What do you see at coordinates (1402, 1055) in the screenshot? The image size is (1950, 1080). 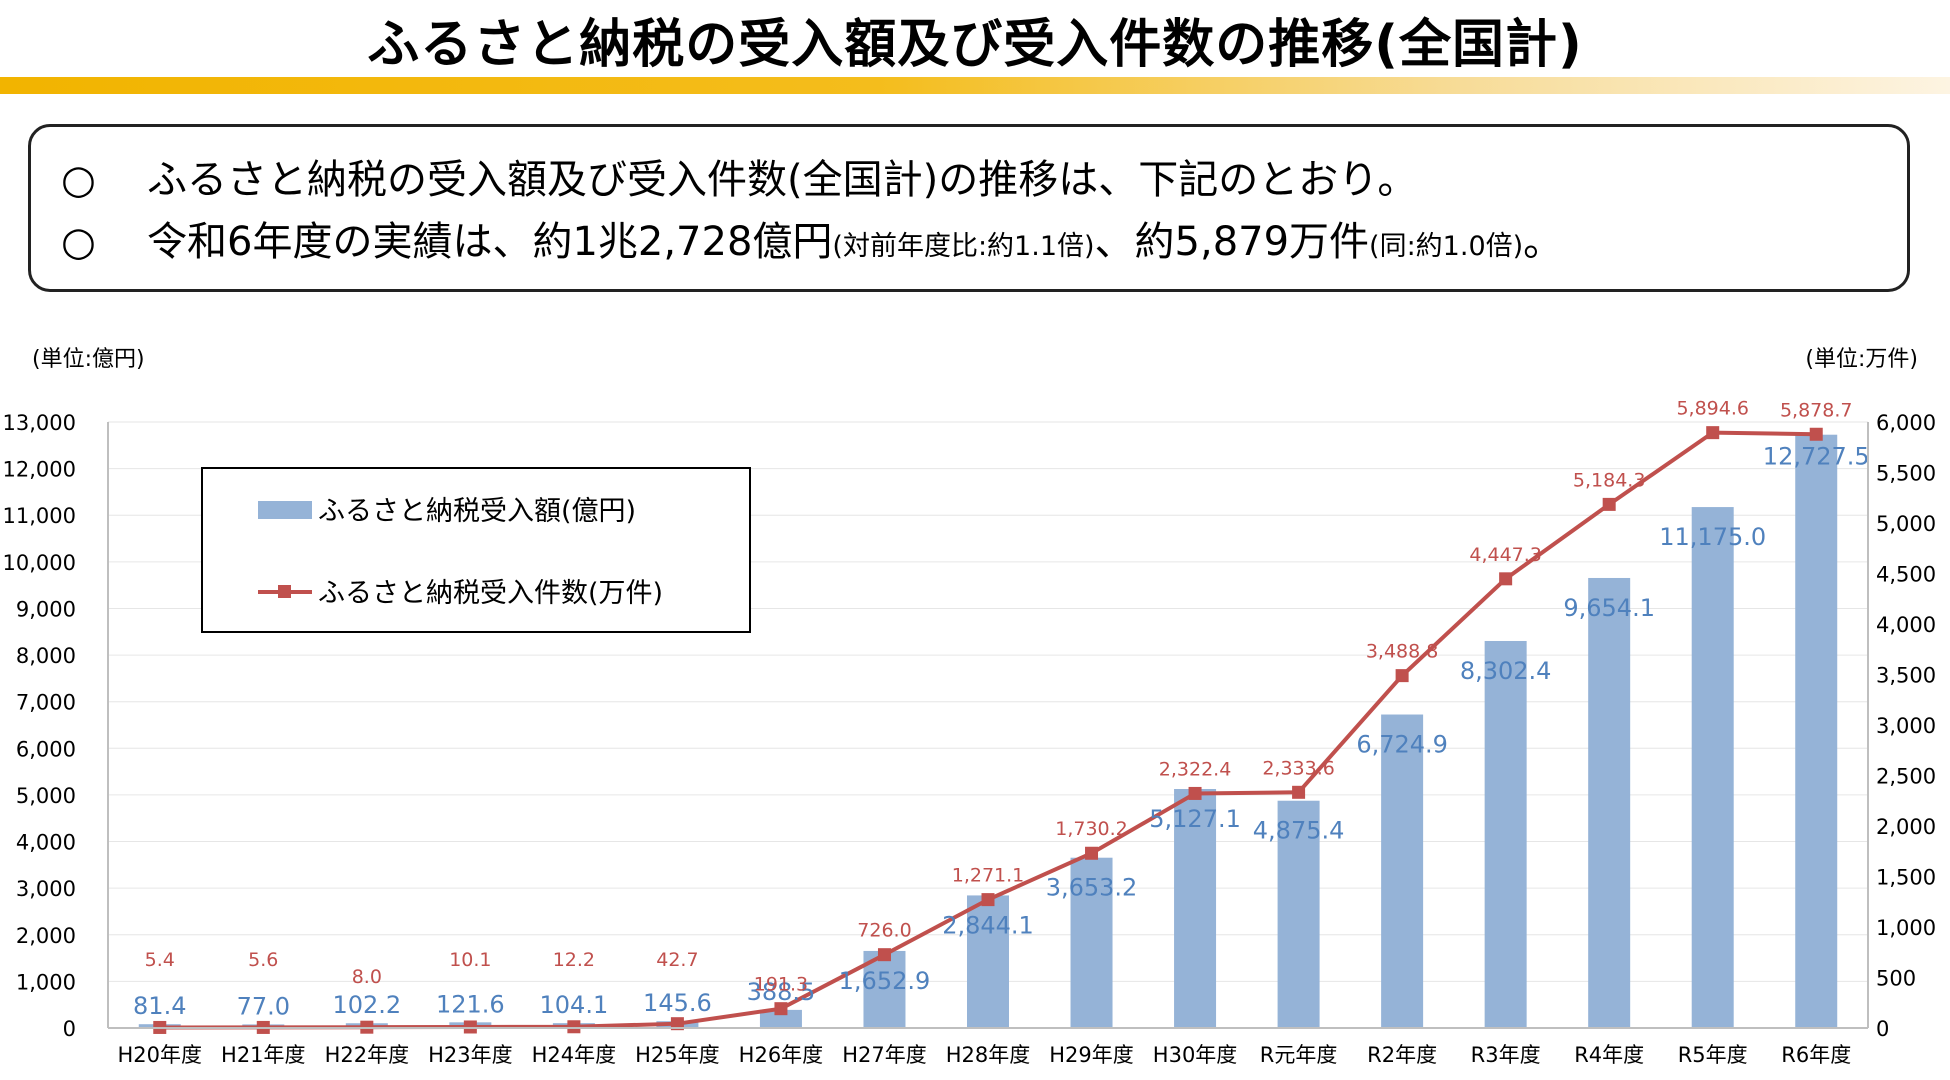 I see `x-tick-label: R2年度` at bounding box center [1402, 1055].